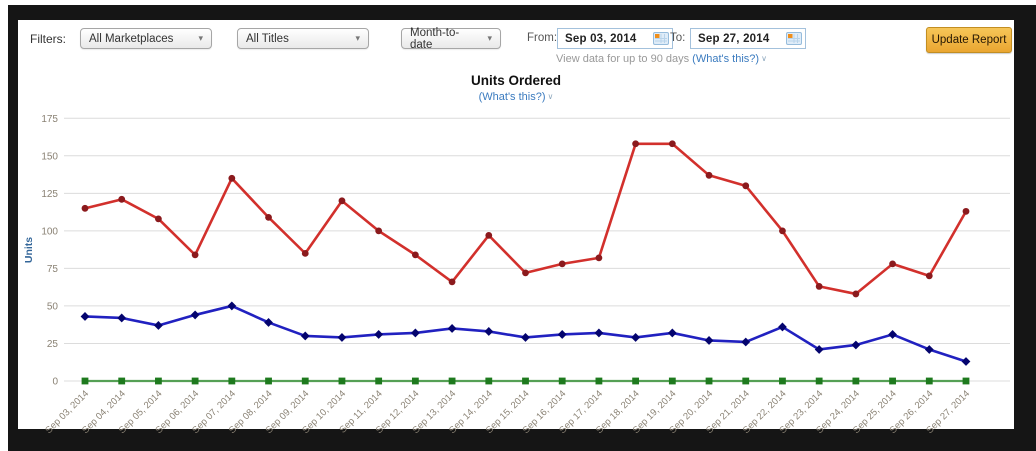 Image resolution: width=1036 pixels, height=451 pixels. What do you see at coordinates (726, 59) in the screenshot?
I see `view-data-whats-this-link: (What's this?)` at bounding box center [726, 59].